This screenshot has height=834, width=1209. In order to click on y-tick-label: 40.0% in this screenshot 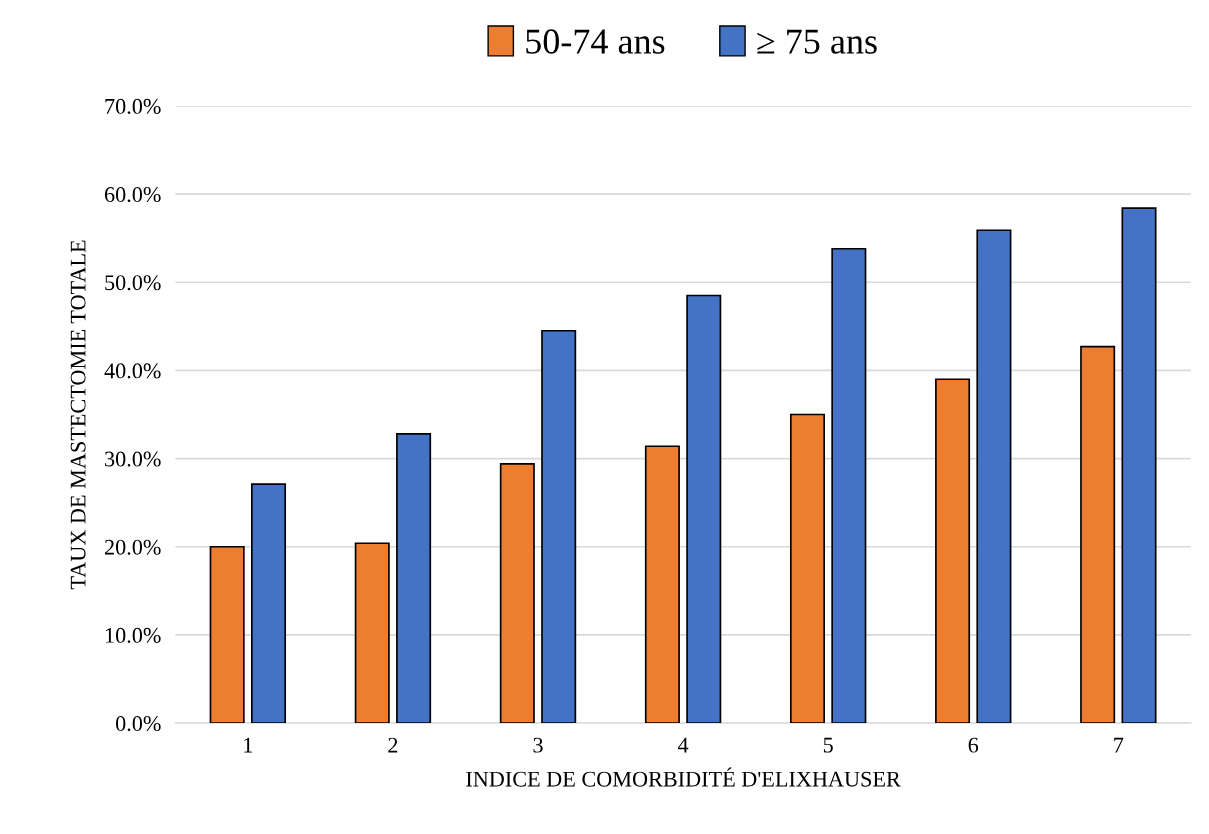, I will do `click(132, 371)`.